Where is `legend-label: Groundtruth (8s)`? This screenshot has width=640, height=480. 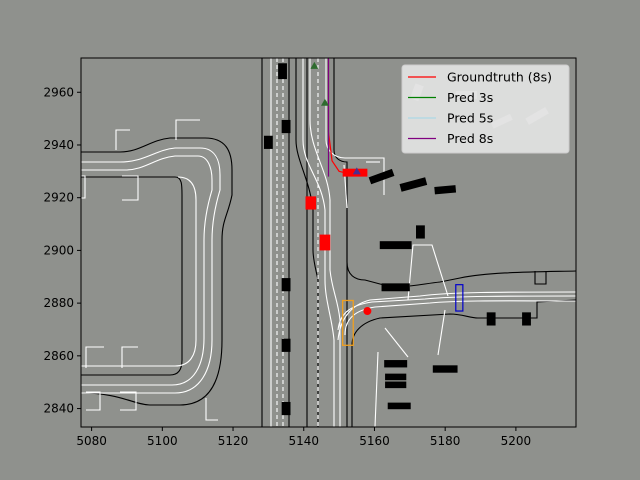 legend-label: Groundtruth (8s) is located at coordinates (499, 77).